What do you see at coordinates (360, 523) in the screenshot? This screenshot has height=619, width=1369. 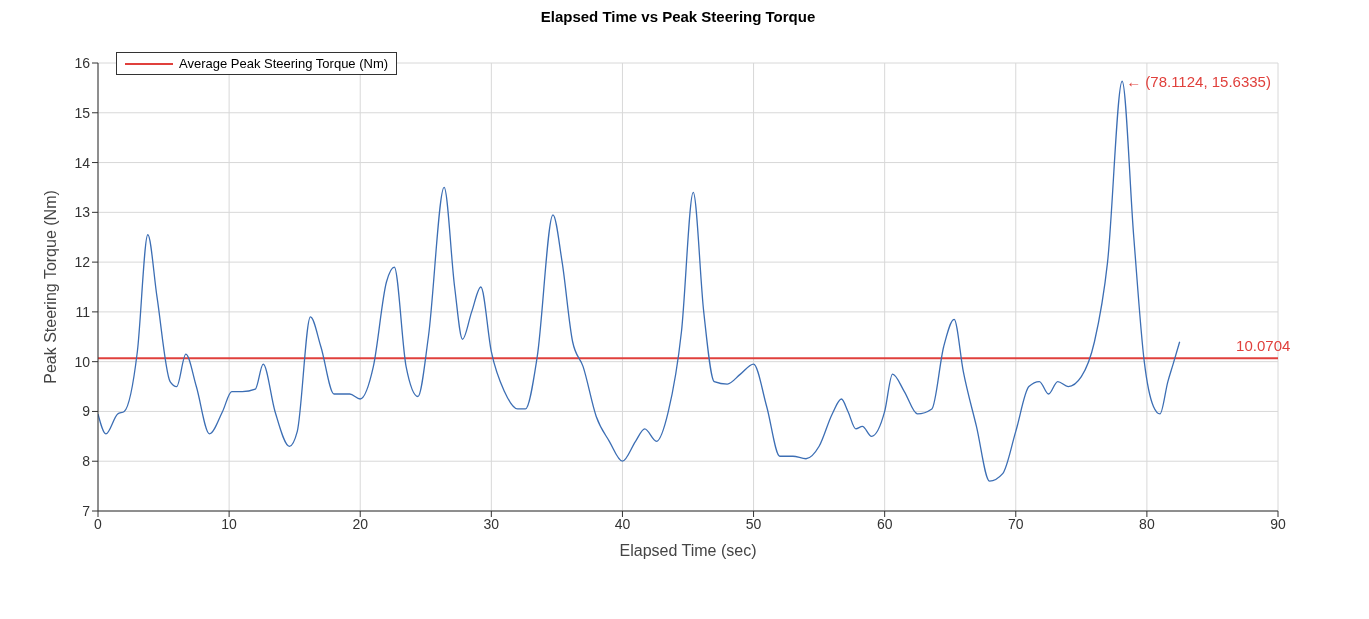 I see `x-tick-label: 20` at bounding box center [360, 523].